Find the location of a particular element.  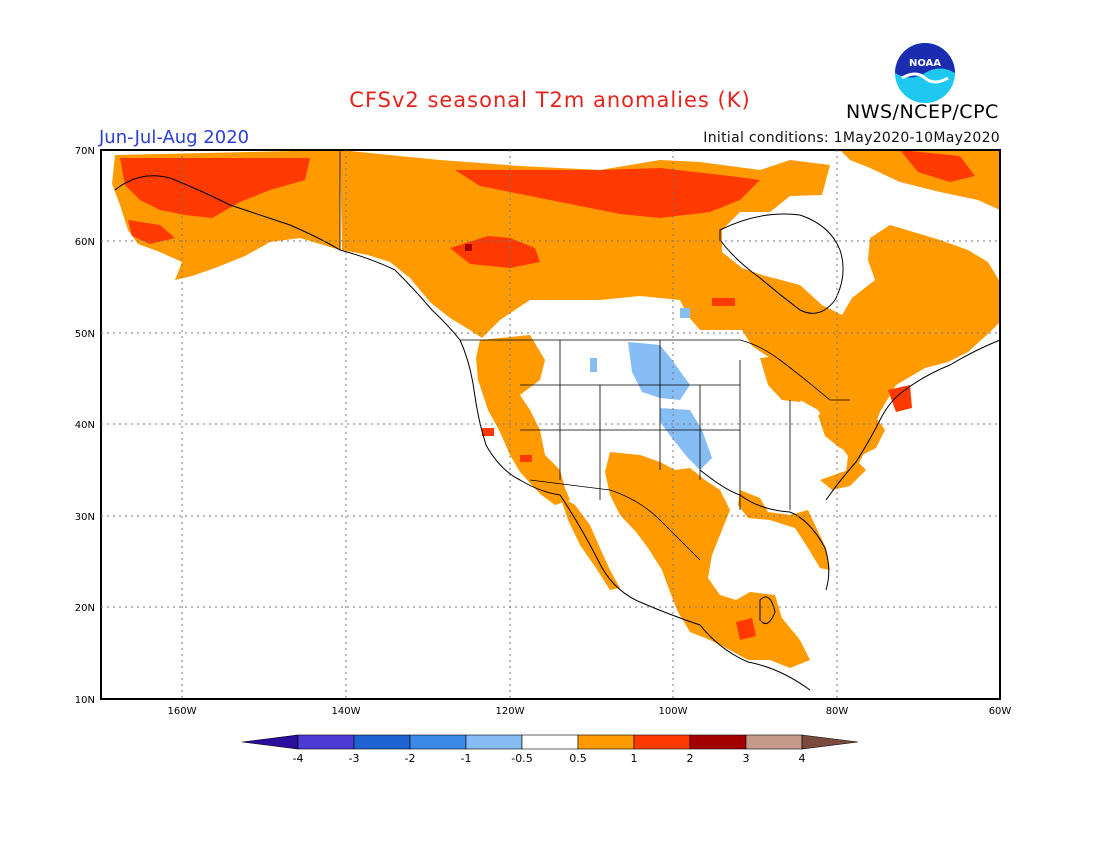

lat-label-20: 20N is located at coordinates (85, 608).